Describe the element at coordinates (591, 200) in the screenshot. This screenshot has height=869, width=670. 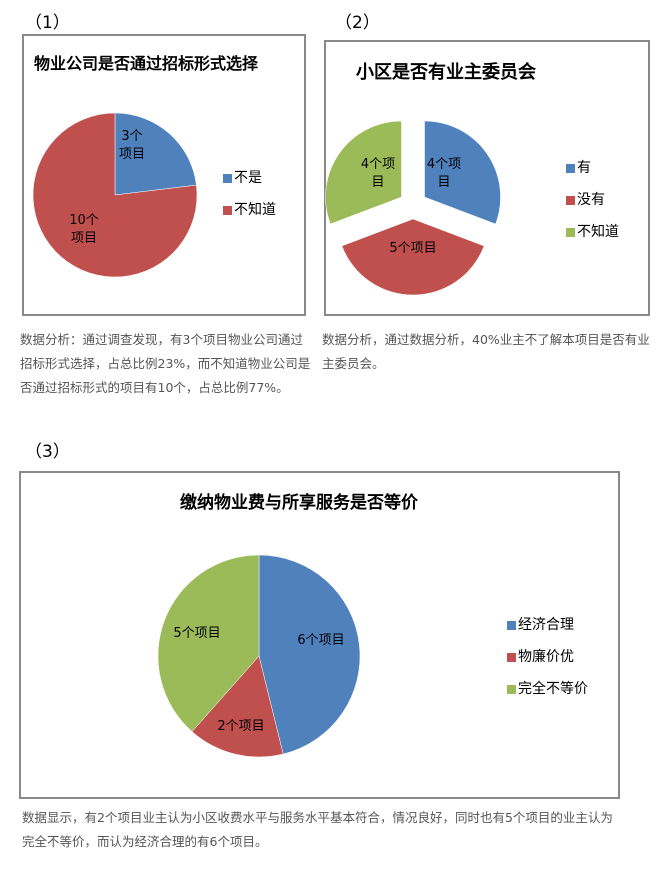
I see `legend-label: 没有` at that location.